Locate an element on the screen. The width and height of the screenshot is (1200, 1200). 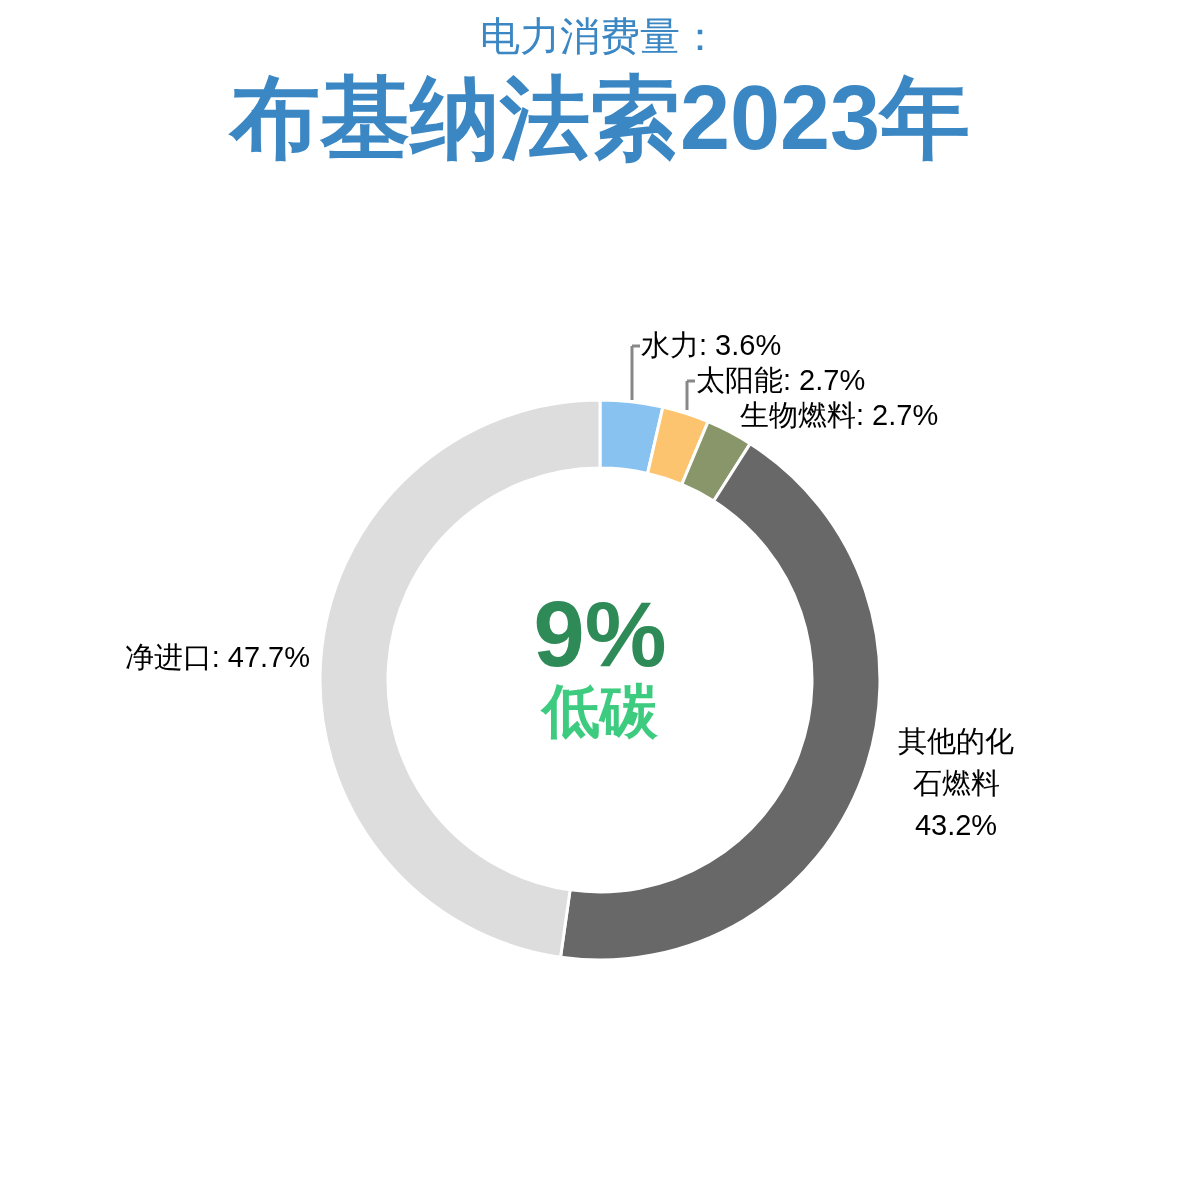
slice-label: 净进口: 47.7% is located at coordinates (217, 657).